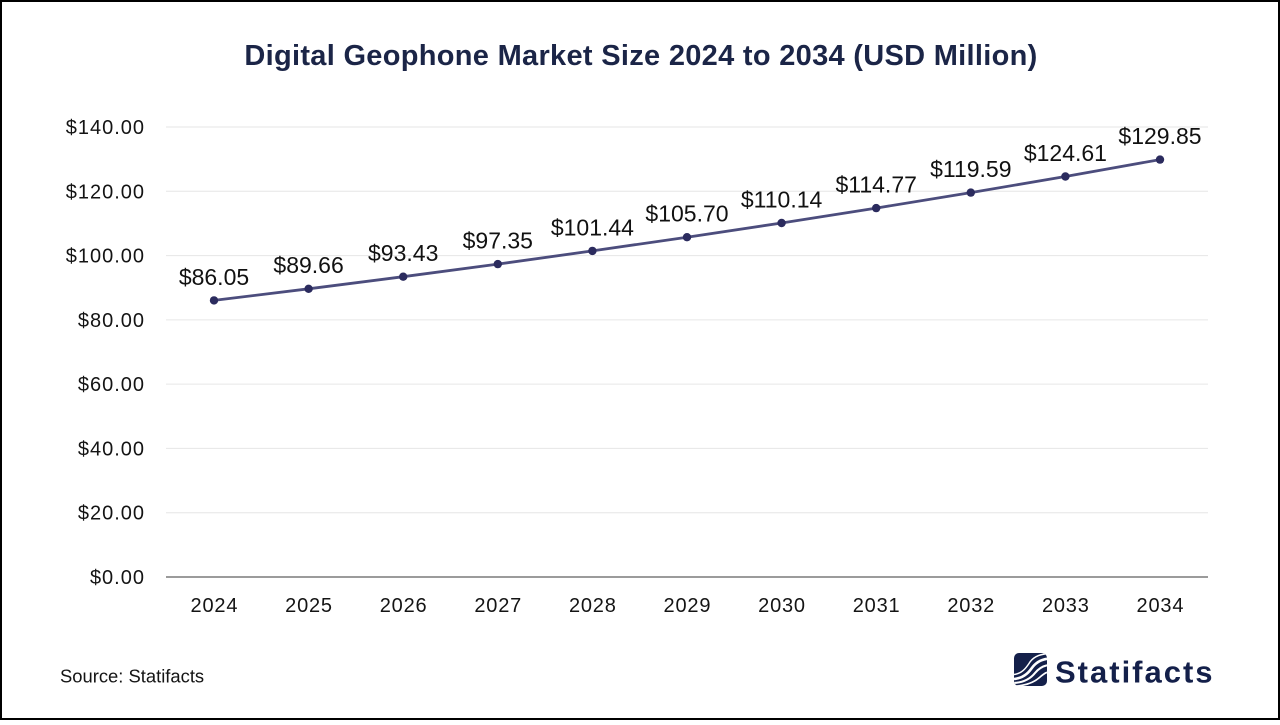  Describe the element at coordinates (214, 277) in the screenshot. I see `svg-text: $86.05` at that location.